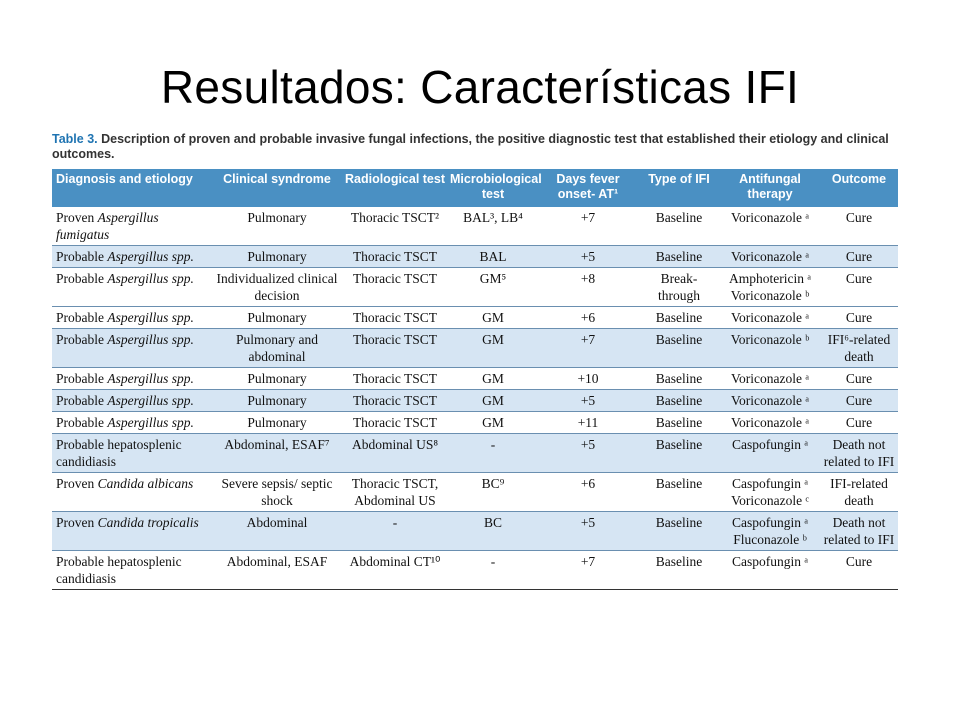 This screenshot has height=720, width=960. What do you see at coordinates (395, 188) in the screenshot?
I see `header-radiological-test: Radiological test` at bounding box center [395, 188].